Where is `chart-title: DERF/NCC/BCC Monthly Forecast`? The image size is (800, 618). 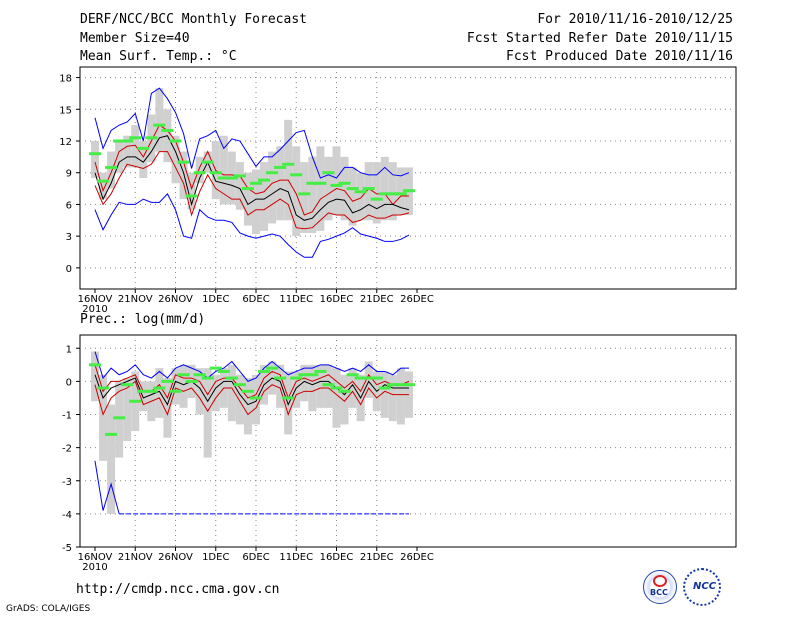
chart-title: DERF/NCC/BCC Monthly Forecast is located at coordinates (193, 19).